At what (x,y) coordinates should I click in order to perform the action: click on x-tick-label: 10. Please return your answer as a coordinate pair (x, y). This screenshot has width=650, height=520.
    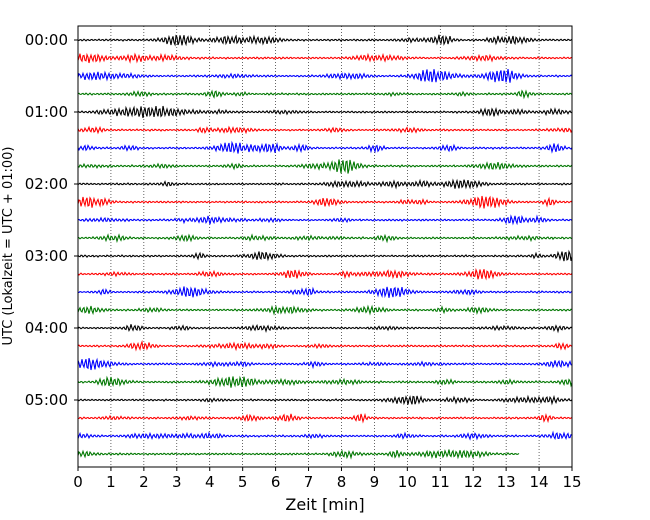
    Looking at the image, I should click on (407, 482).